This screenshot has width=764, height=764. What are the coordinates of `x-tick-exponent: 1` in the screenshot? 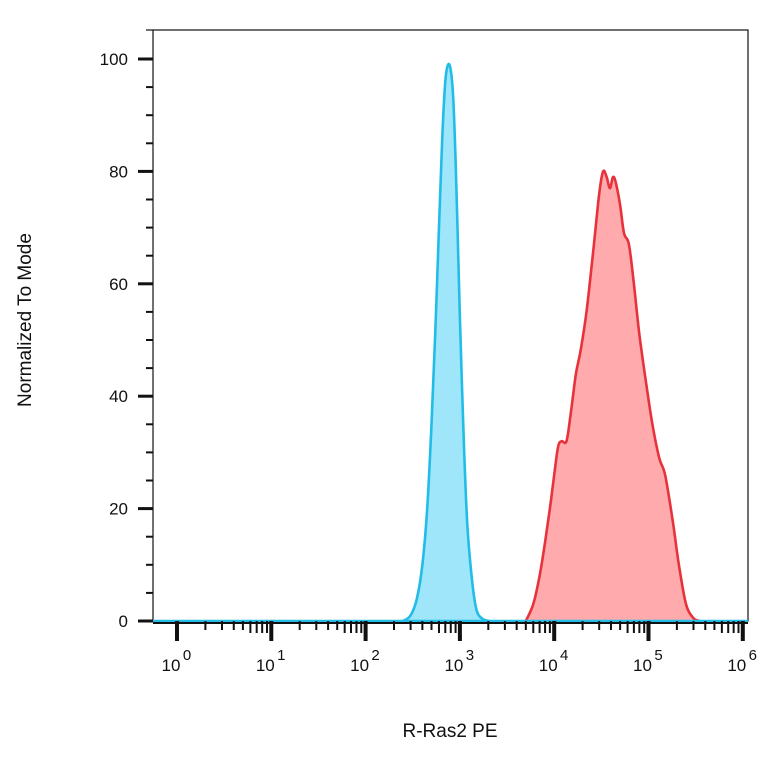 It's located at (281, 655).